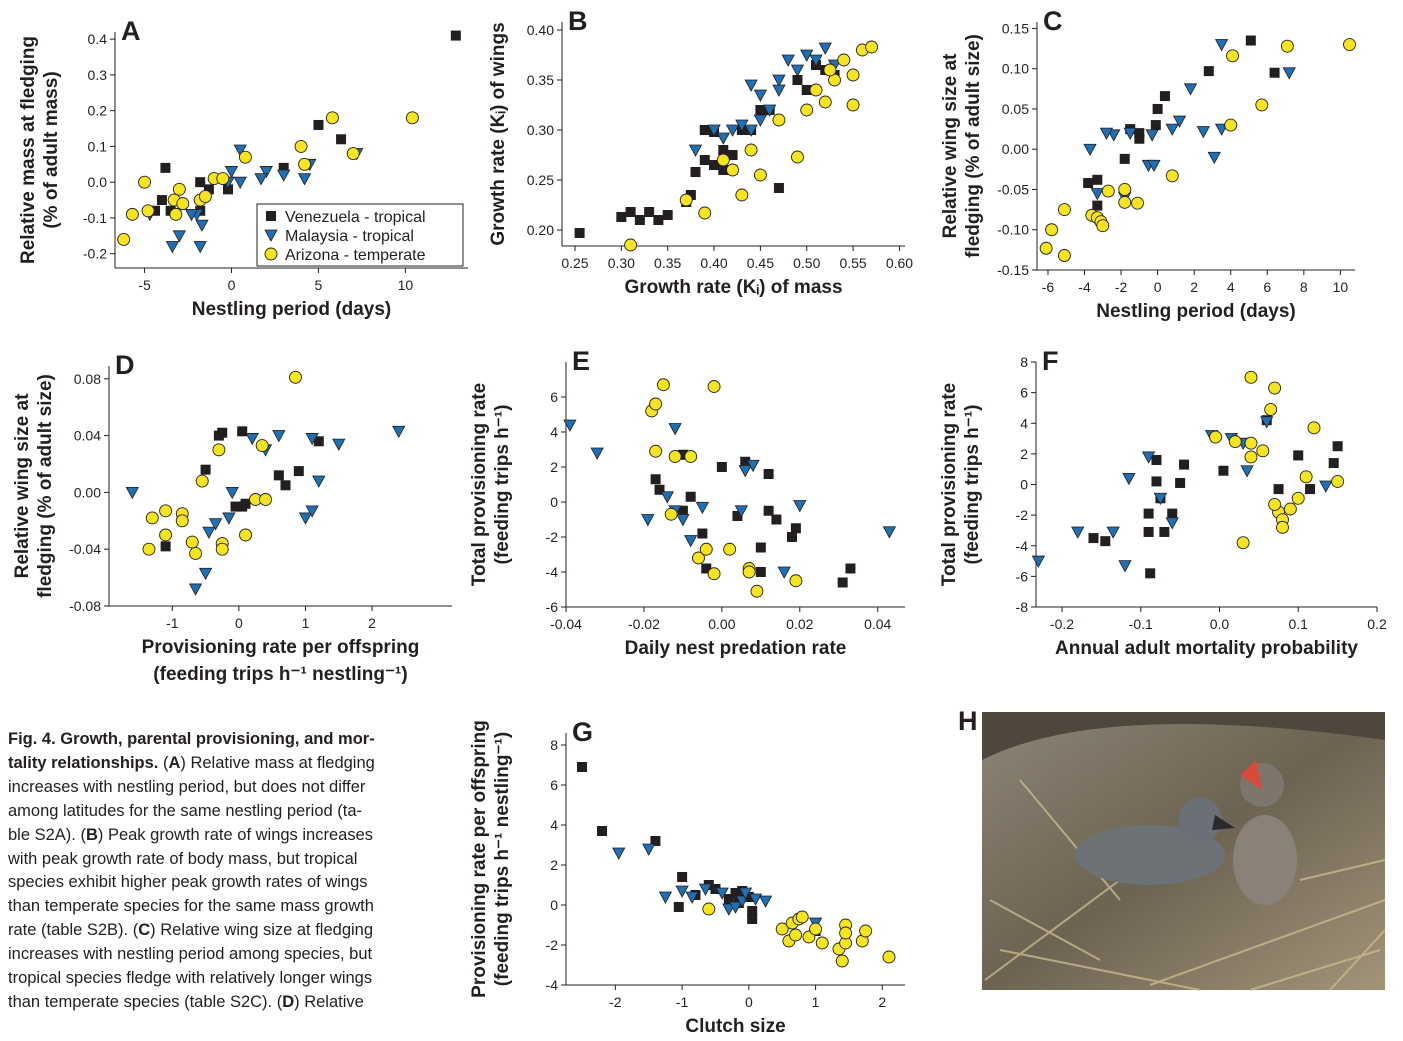 Image resolution: width=1403 pixels, height=1041 pixels. I want to click on y-tick-label: 0, so click(554, 905).